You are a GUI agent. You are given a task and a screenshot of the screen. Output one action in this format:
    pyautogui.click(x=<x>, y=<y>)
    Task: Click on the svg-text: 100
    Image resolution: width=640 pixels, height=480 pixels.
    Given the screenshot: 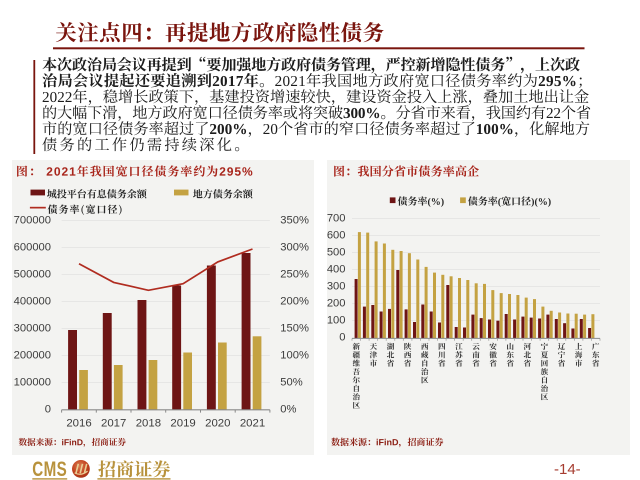 What is the action you would take?
    pyautogui.click(x=336, y=321)
    